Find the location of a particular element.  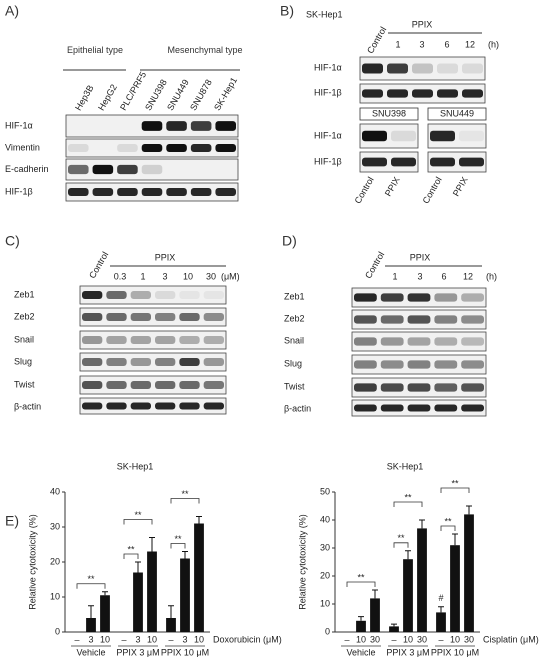

lane-label: 6 is located at coordinates (446, 44).